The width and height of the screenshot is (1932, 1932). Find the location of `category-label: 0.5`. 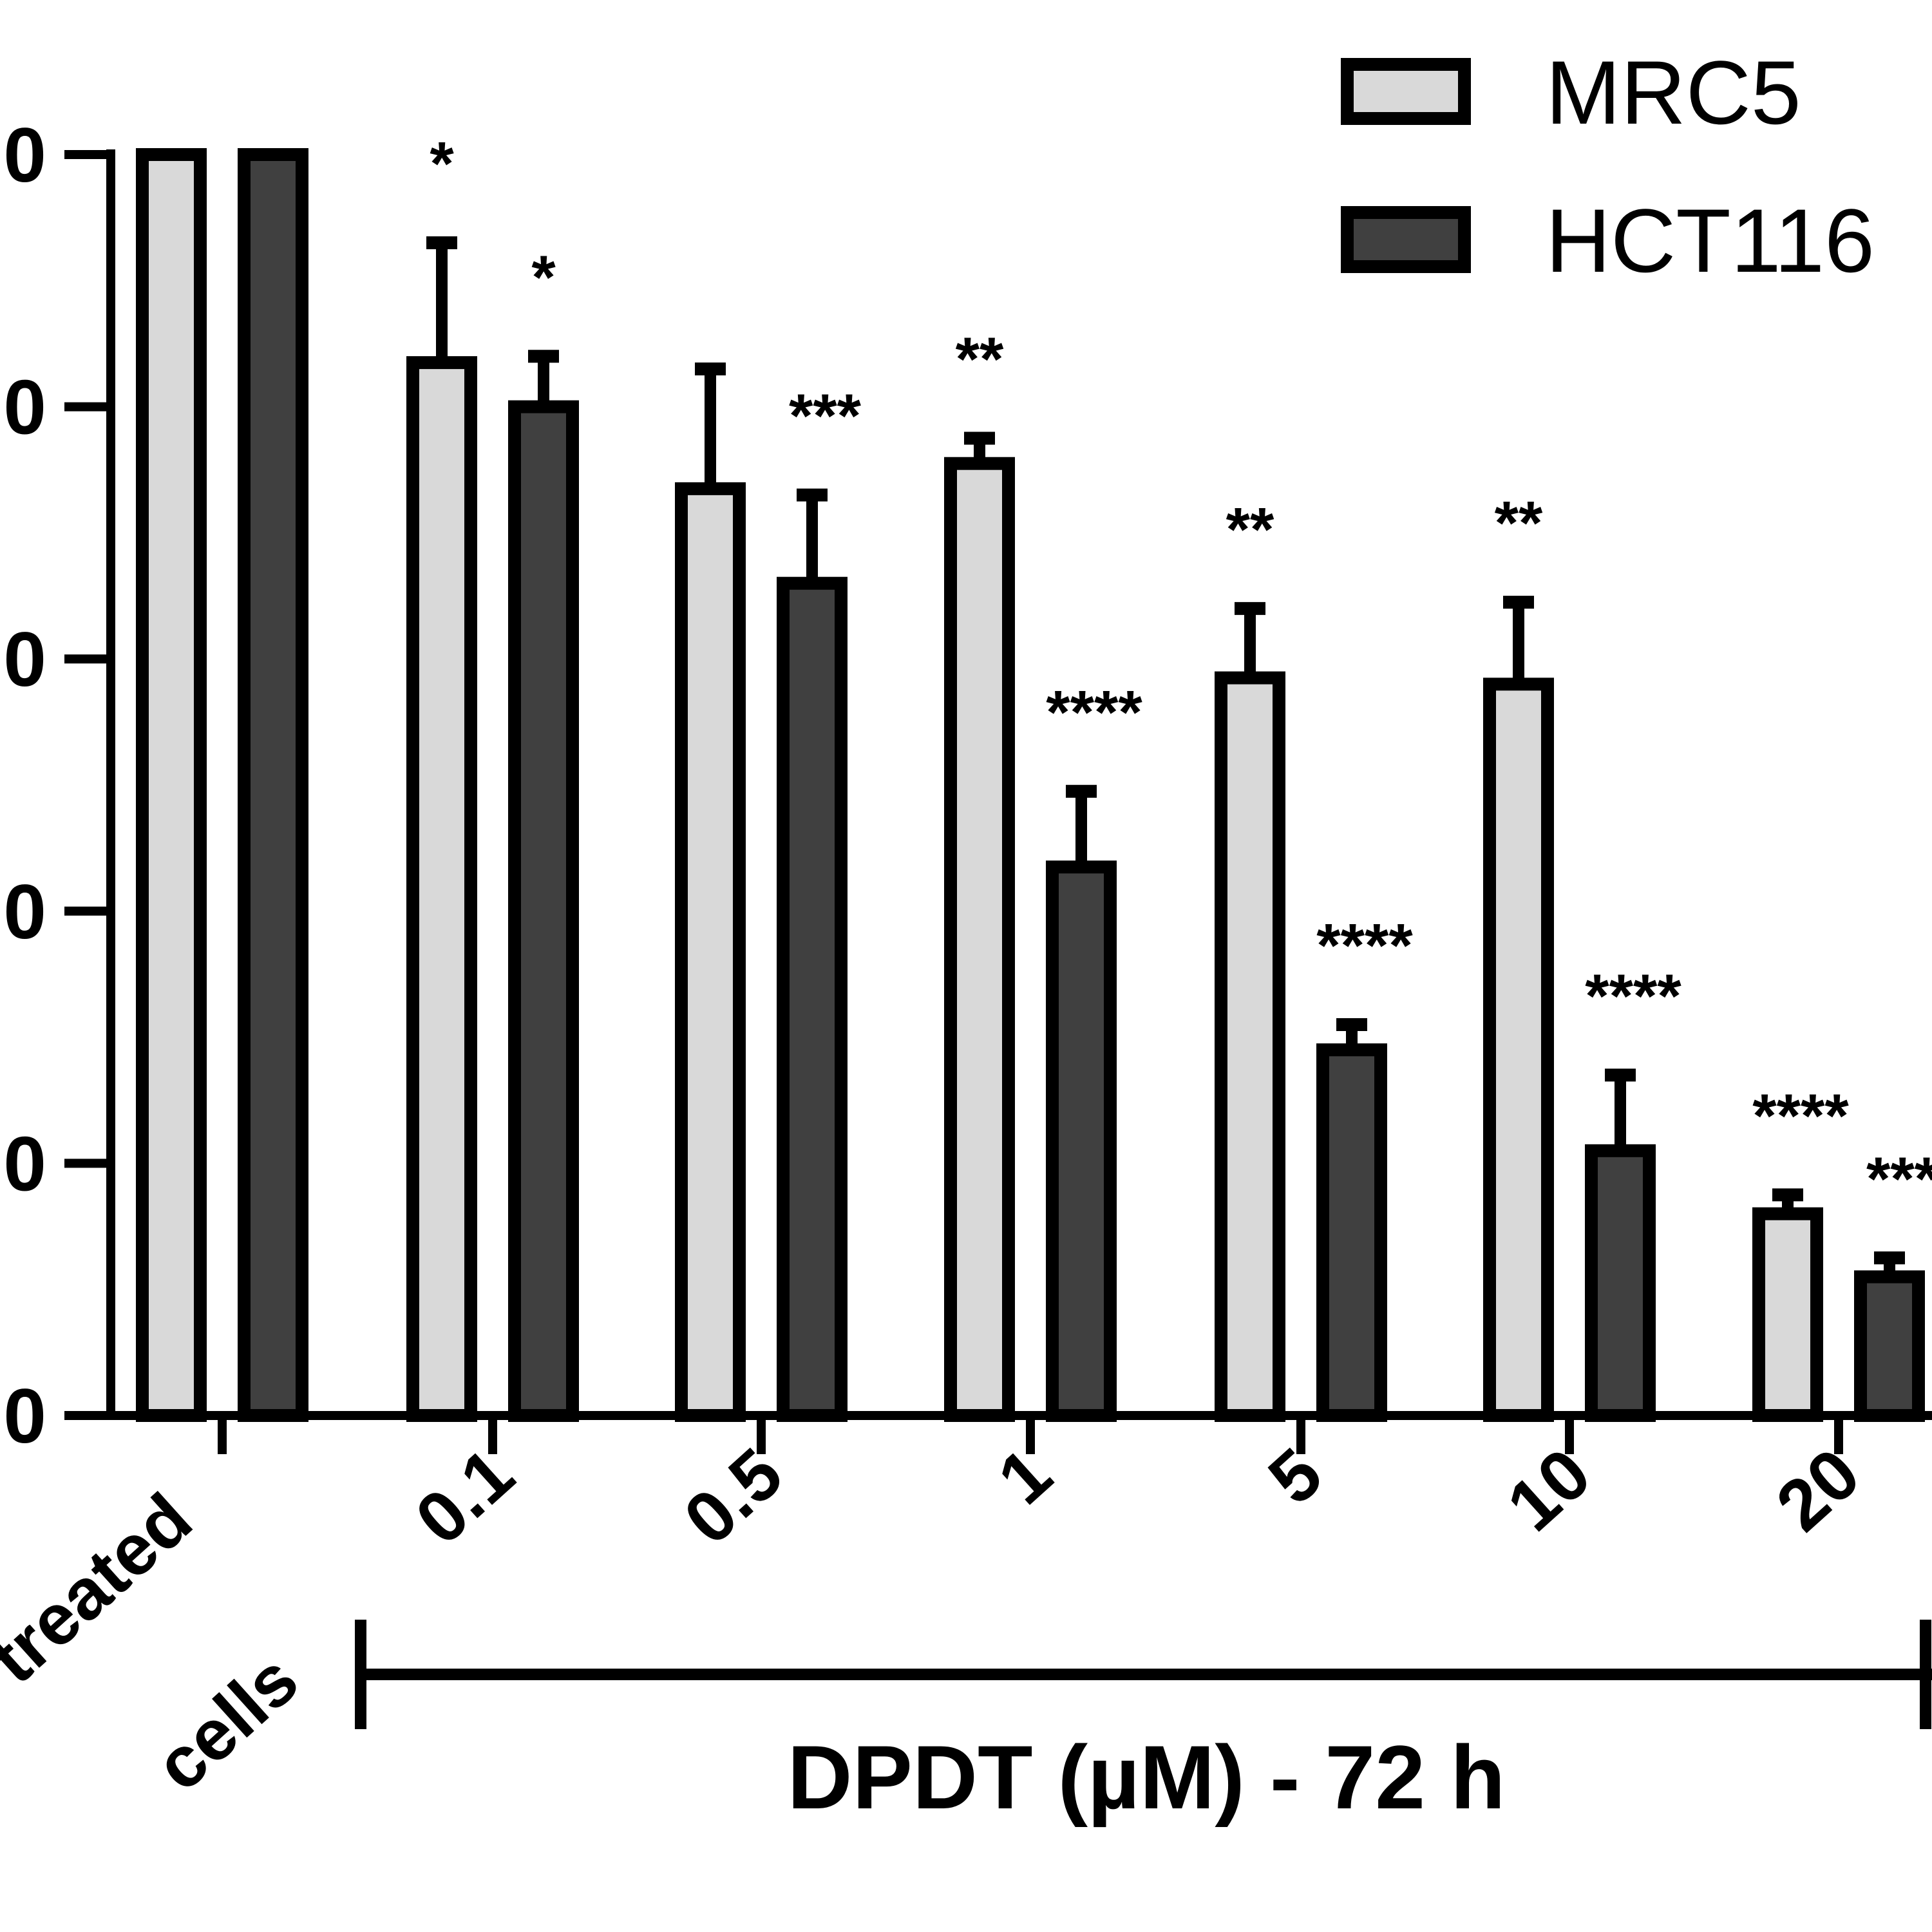

category-label: 0.5 is located at coordinates (733, 1496).